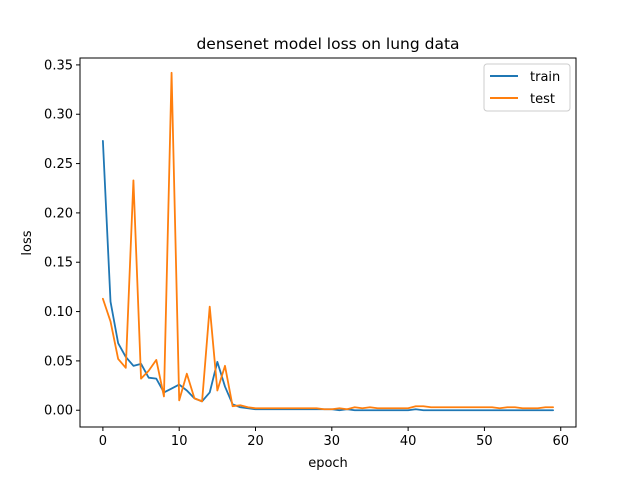  What do you see at coordinates (58, 263) in the screenshot?
I see `y-tick-label: 0.15` at bounding box center [58, 263].